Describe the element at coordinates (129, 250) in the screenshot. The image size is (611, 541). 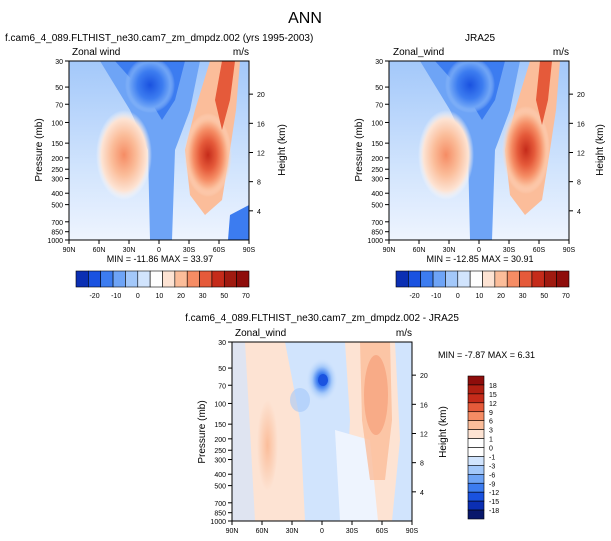
I see `x-tick-label: 30N` at that location.